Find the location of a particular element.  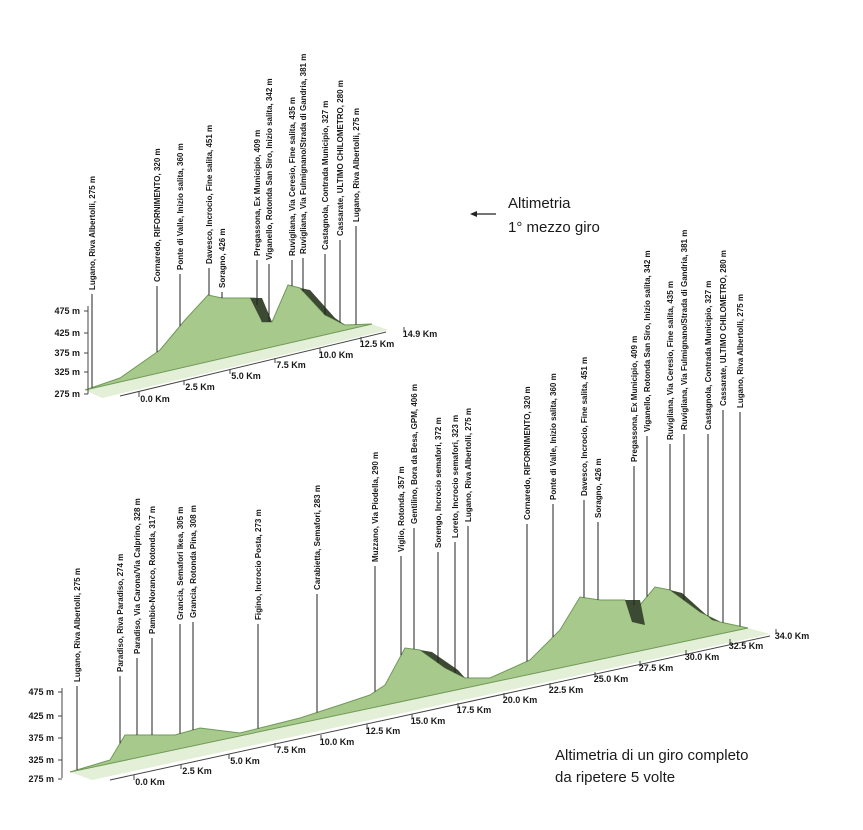

distance-label: 34.0 Km is located at coordinates (792, 636).